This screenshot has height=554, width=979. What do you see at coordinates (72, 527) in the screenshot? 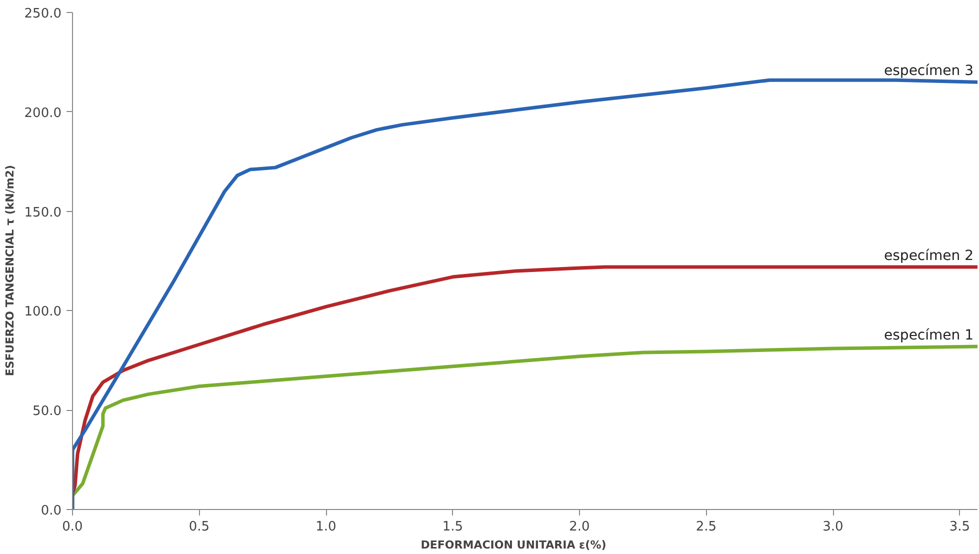
I see `x-tick-label: 0.0` at bounding box center [72, 527].